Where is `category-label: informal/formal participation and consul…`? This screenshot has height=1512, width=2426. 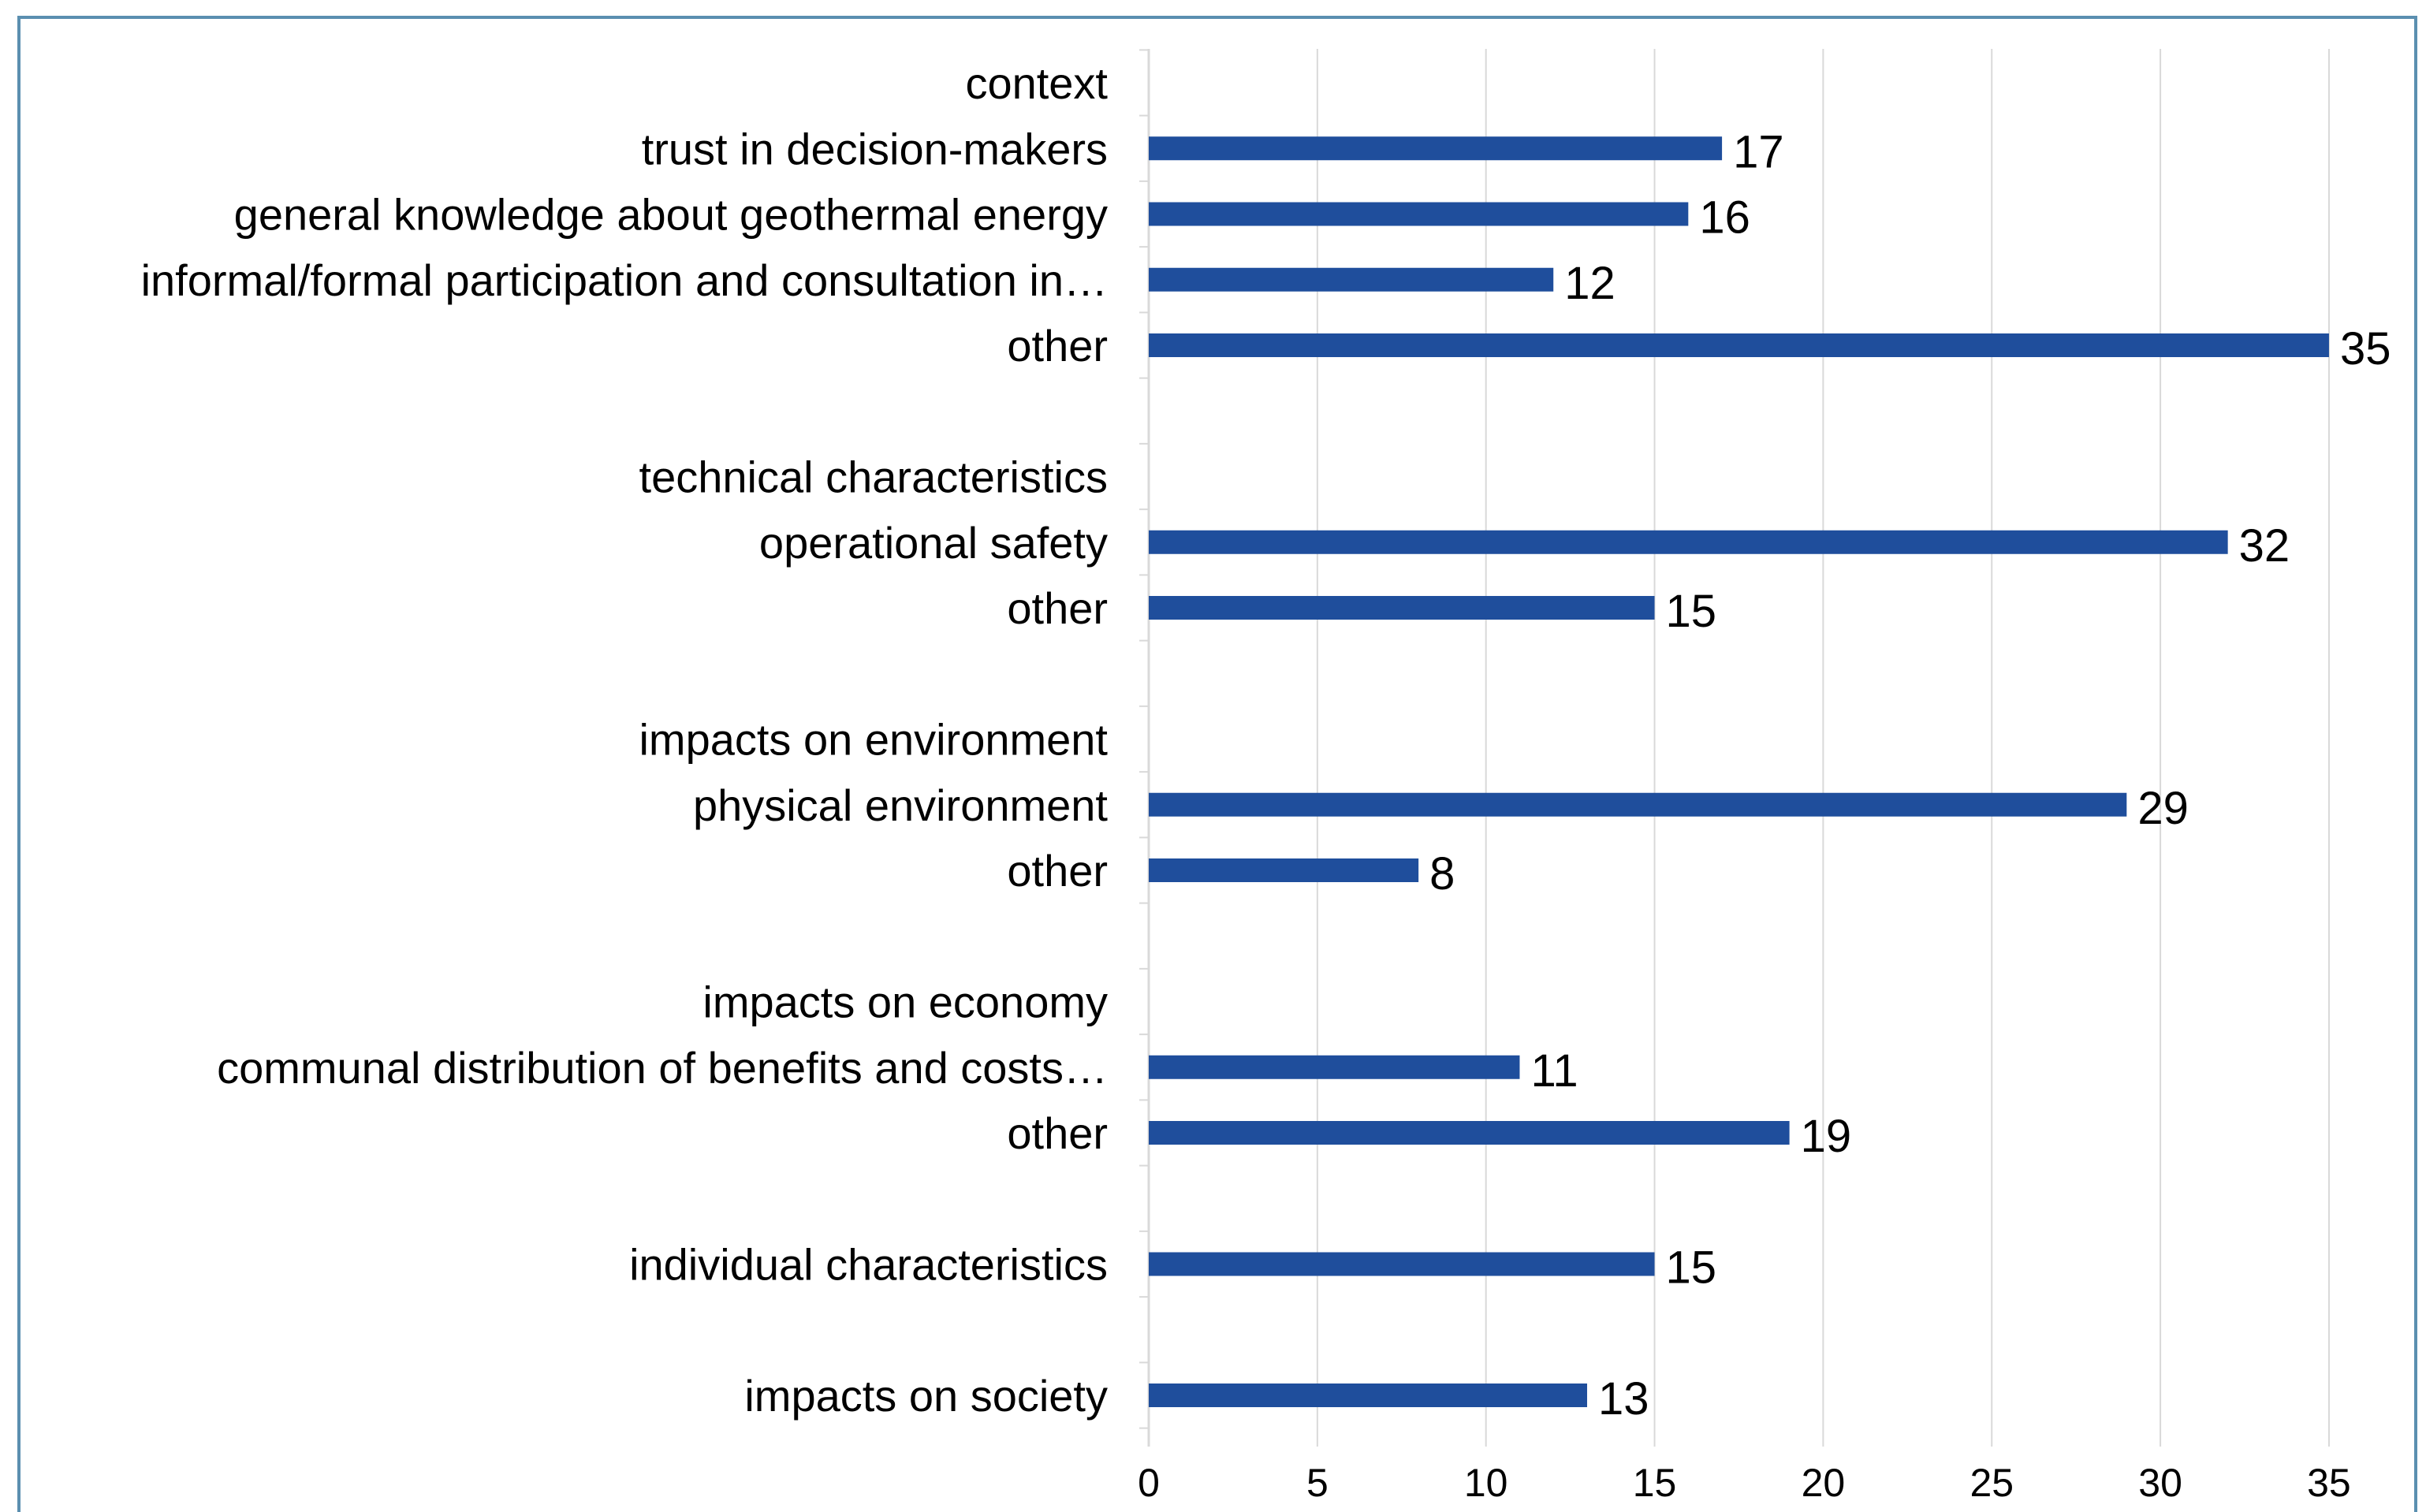
category-label: informal/formal participation and consul… is located at coordinates (624, 280).